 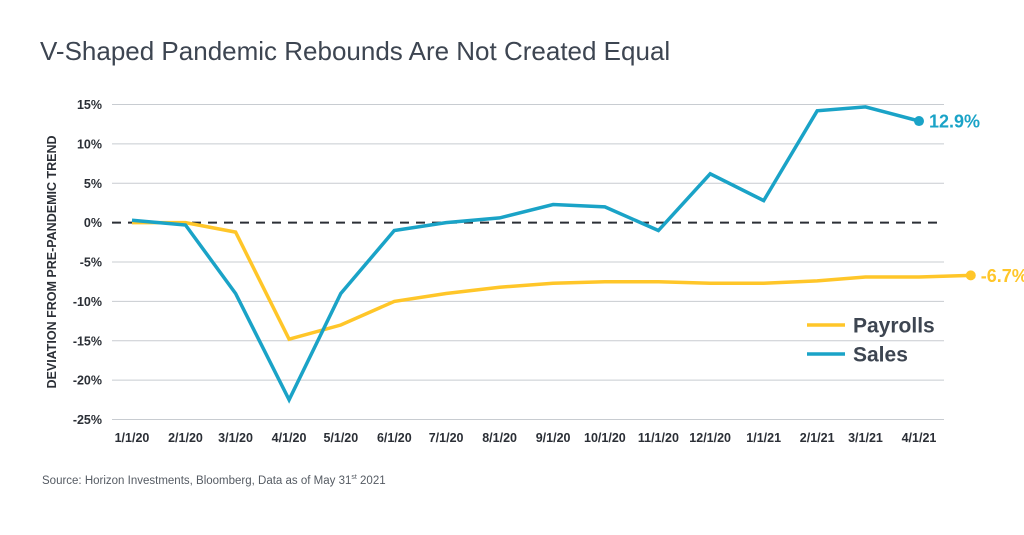 What do you see at coordinates (87, 302) in the screenshot?
I see `y-tick-label: -10%` at bounding box center [87, 302].